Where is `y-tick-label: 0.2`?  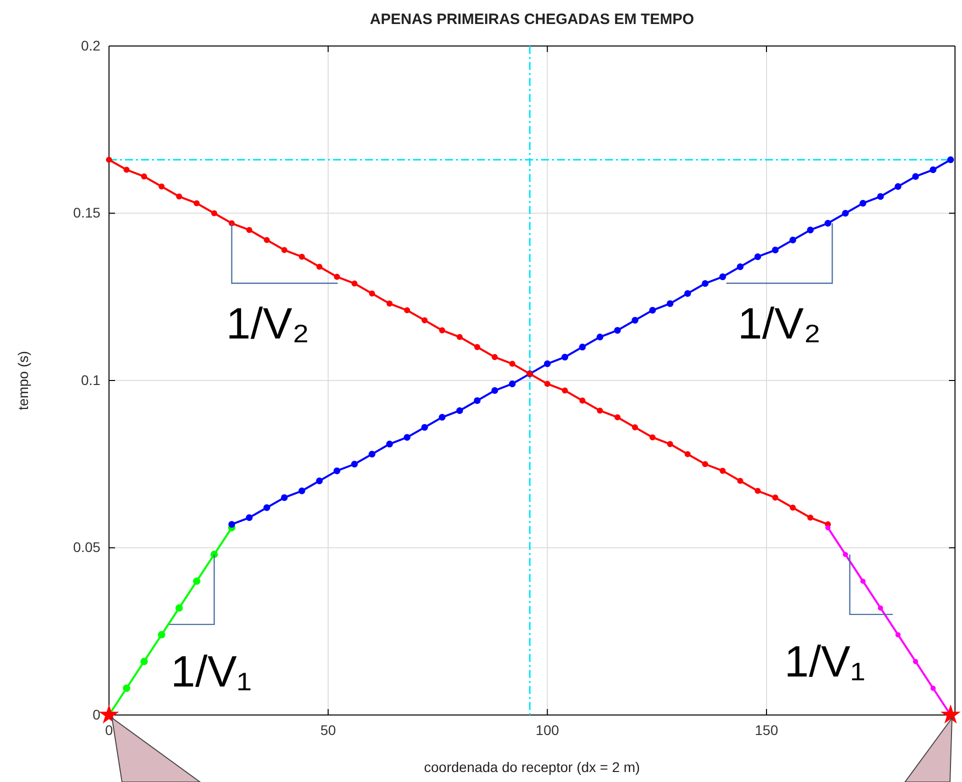
y-tick-label: 0.2 is located at coordinates (90, 45).